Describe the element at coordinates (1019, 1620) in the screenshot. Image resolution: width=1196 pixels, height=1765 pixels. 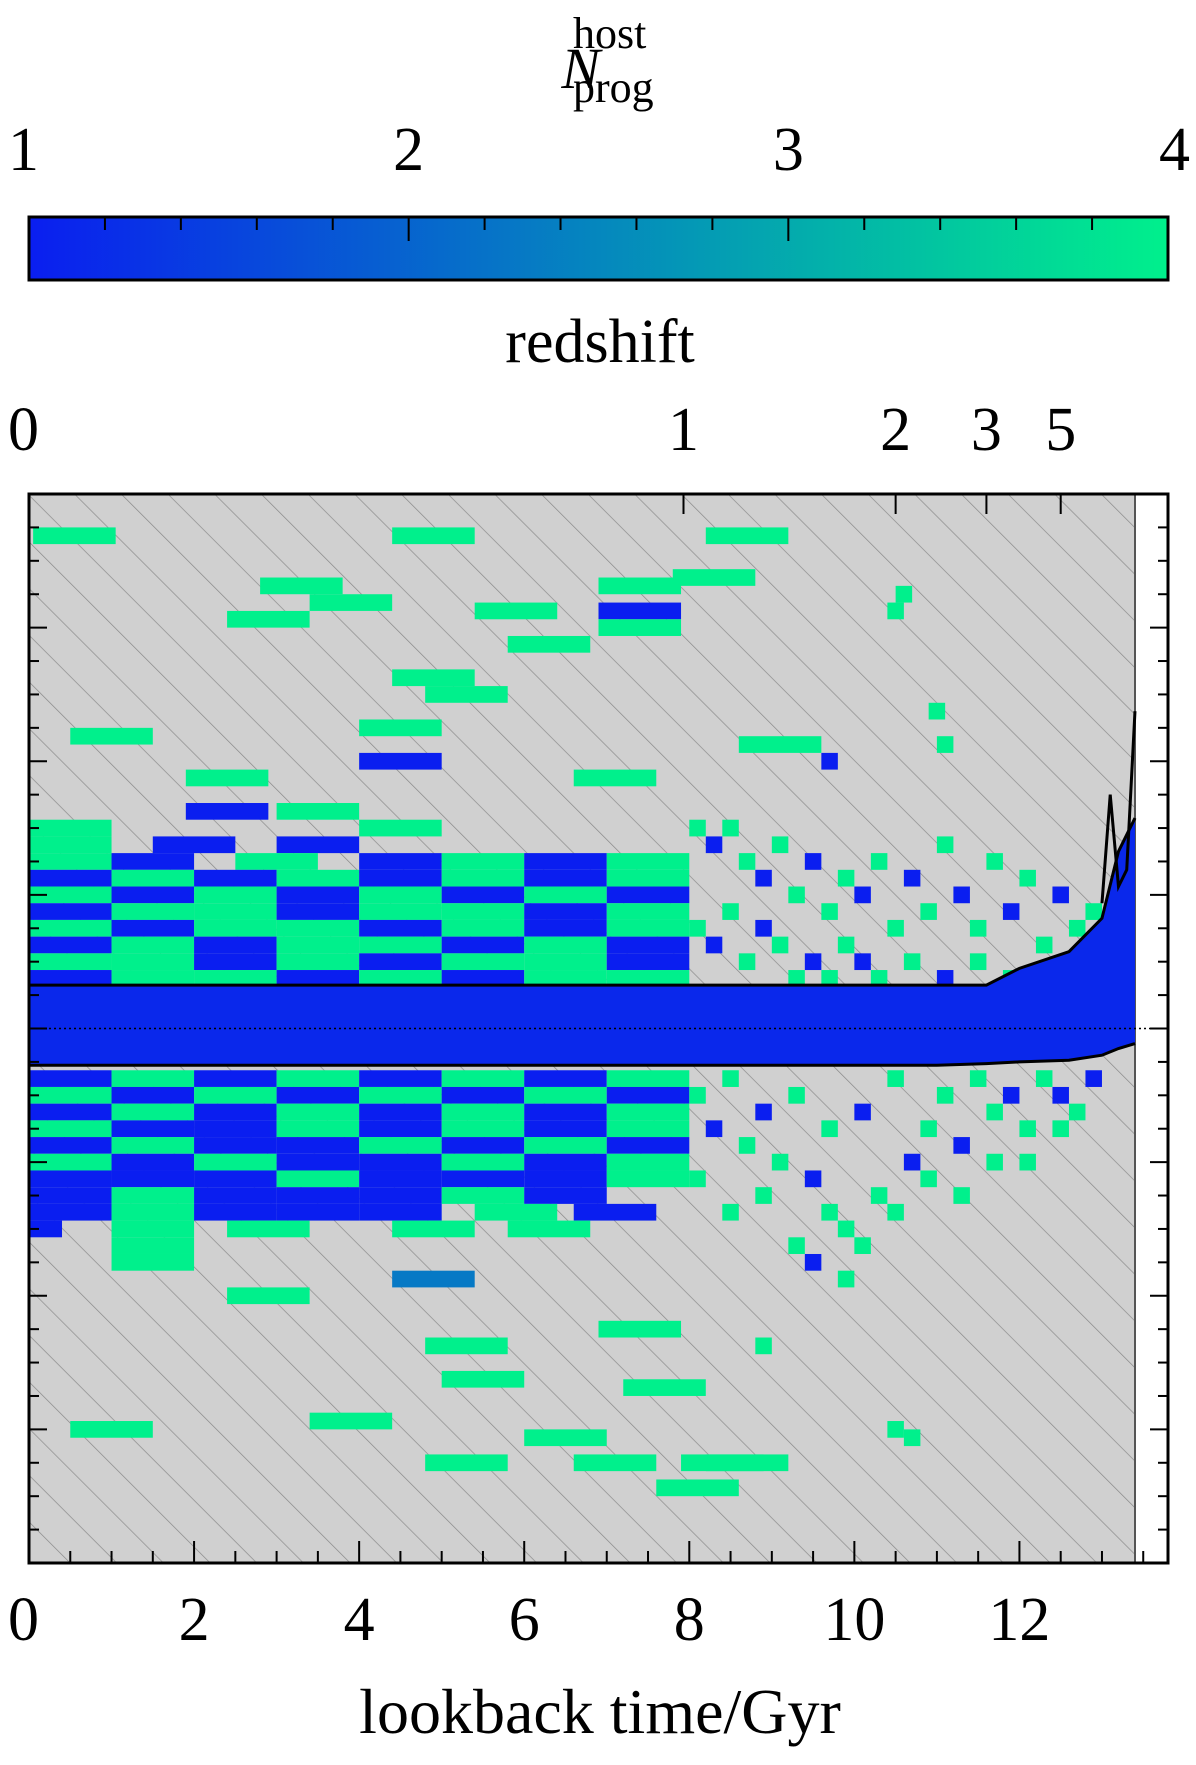
I see `x-axis-tick-label: 12` at that location.